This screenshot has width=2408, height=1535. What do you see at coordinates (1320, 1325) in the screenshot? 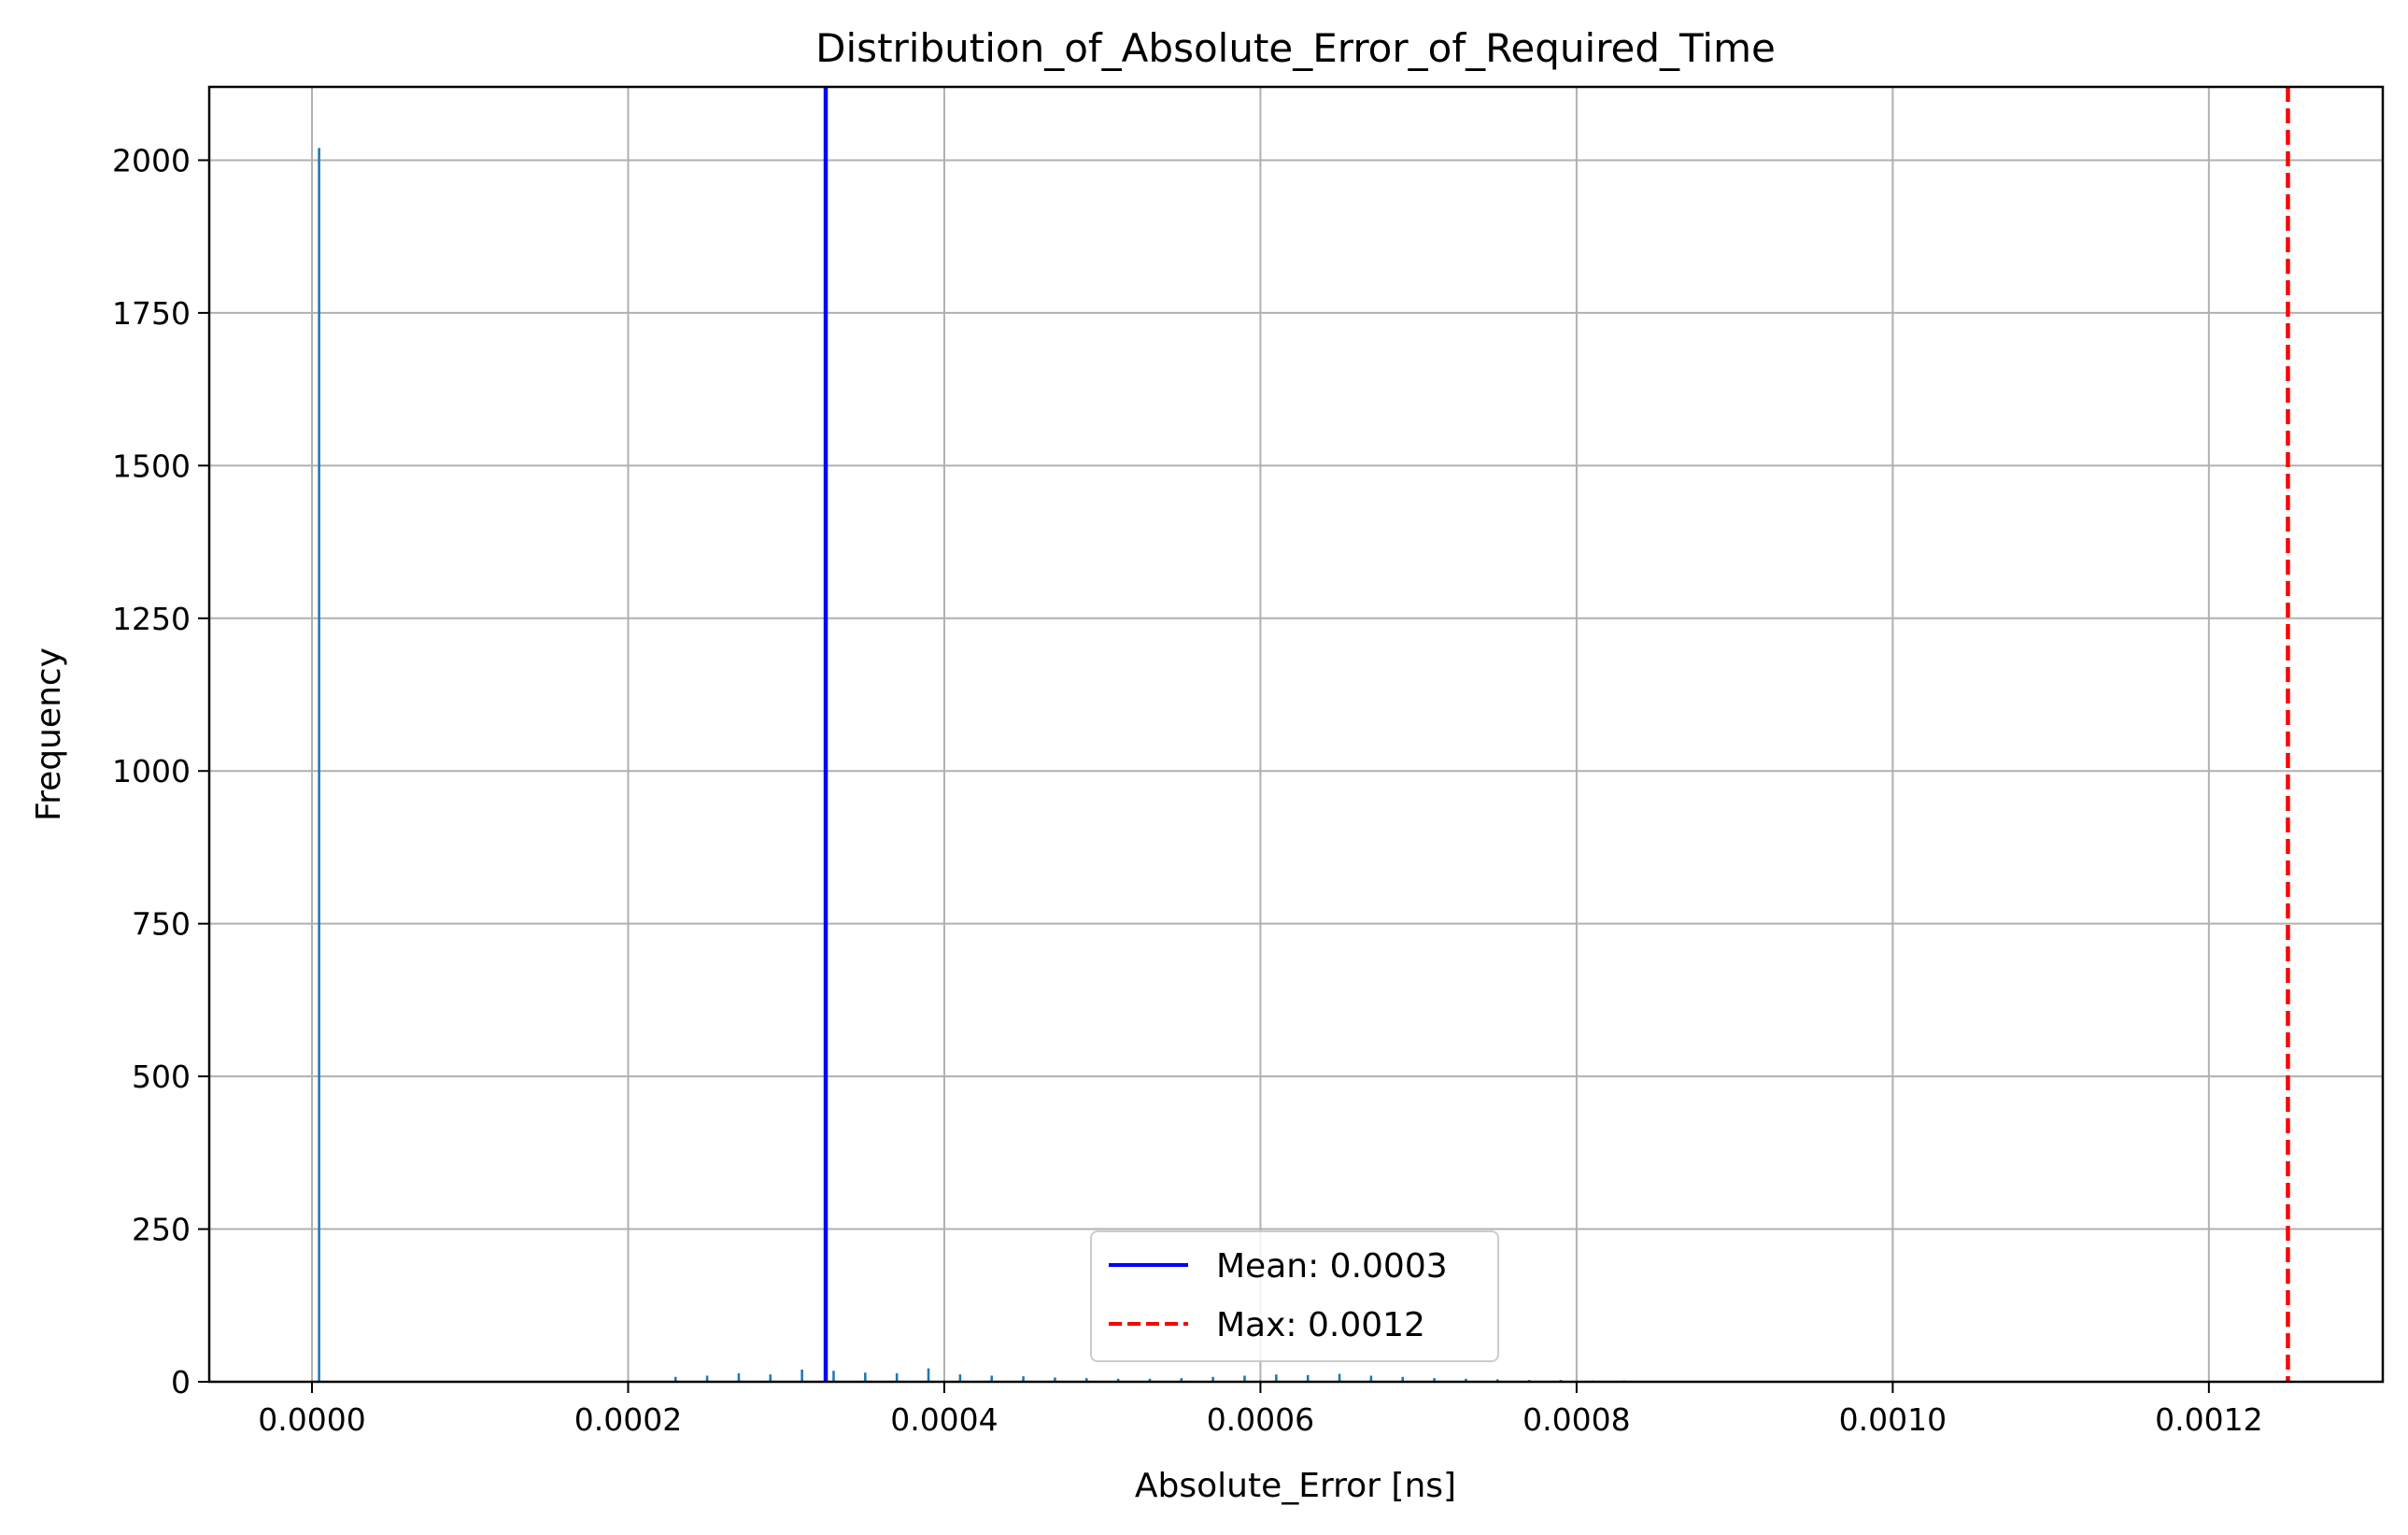
I see `legend-max-label: Max: 0.0012` at bounding box center [1320, 1325].